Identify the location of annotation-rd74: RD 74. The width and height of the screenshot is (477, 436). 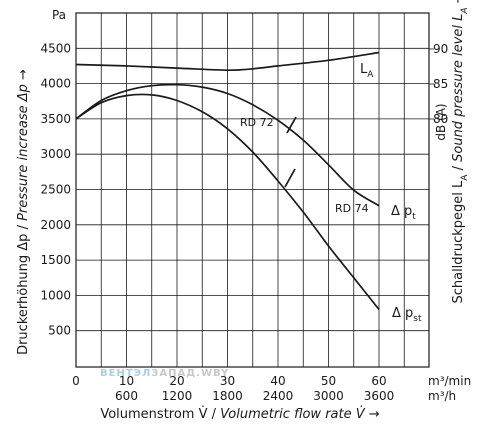
(352, 208).